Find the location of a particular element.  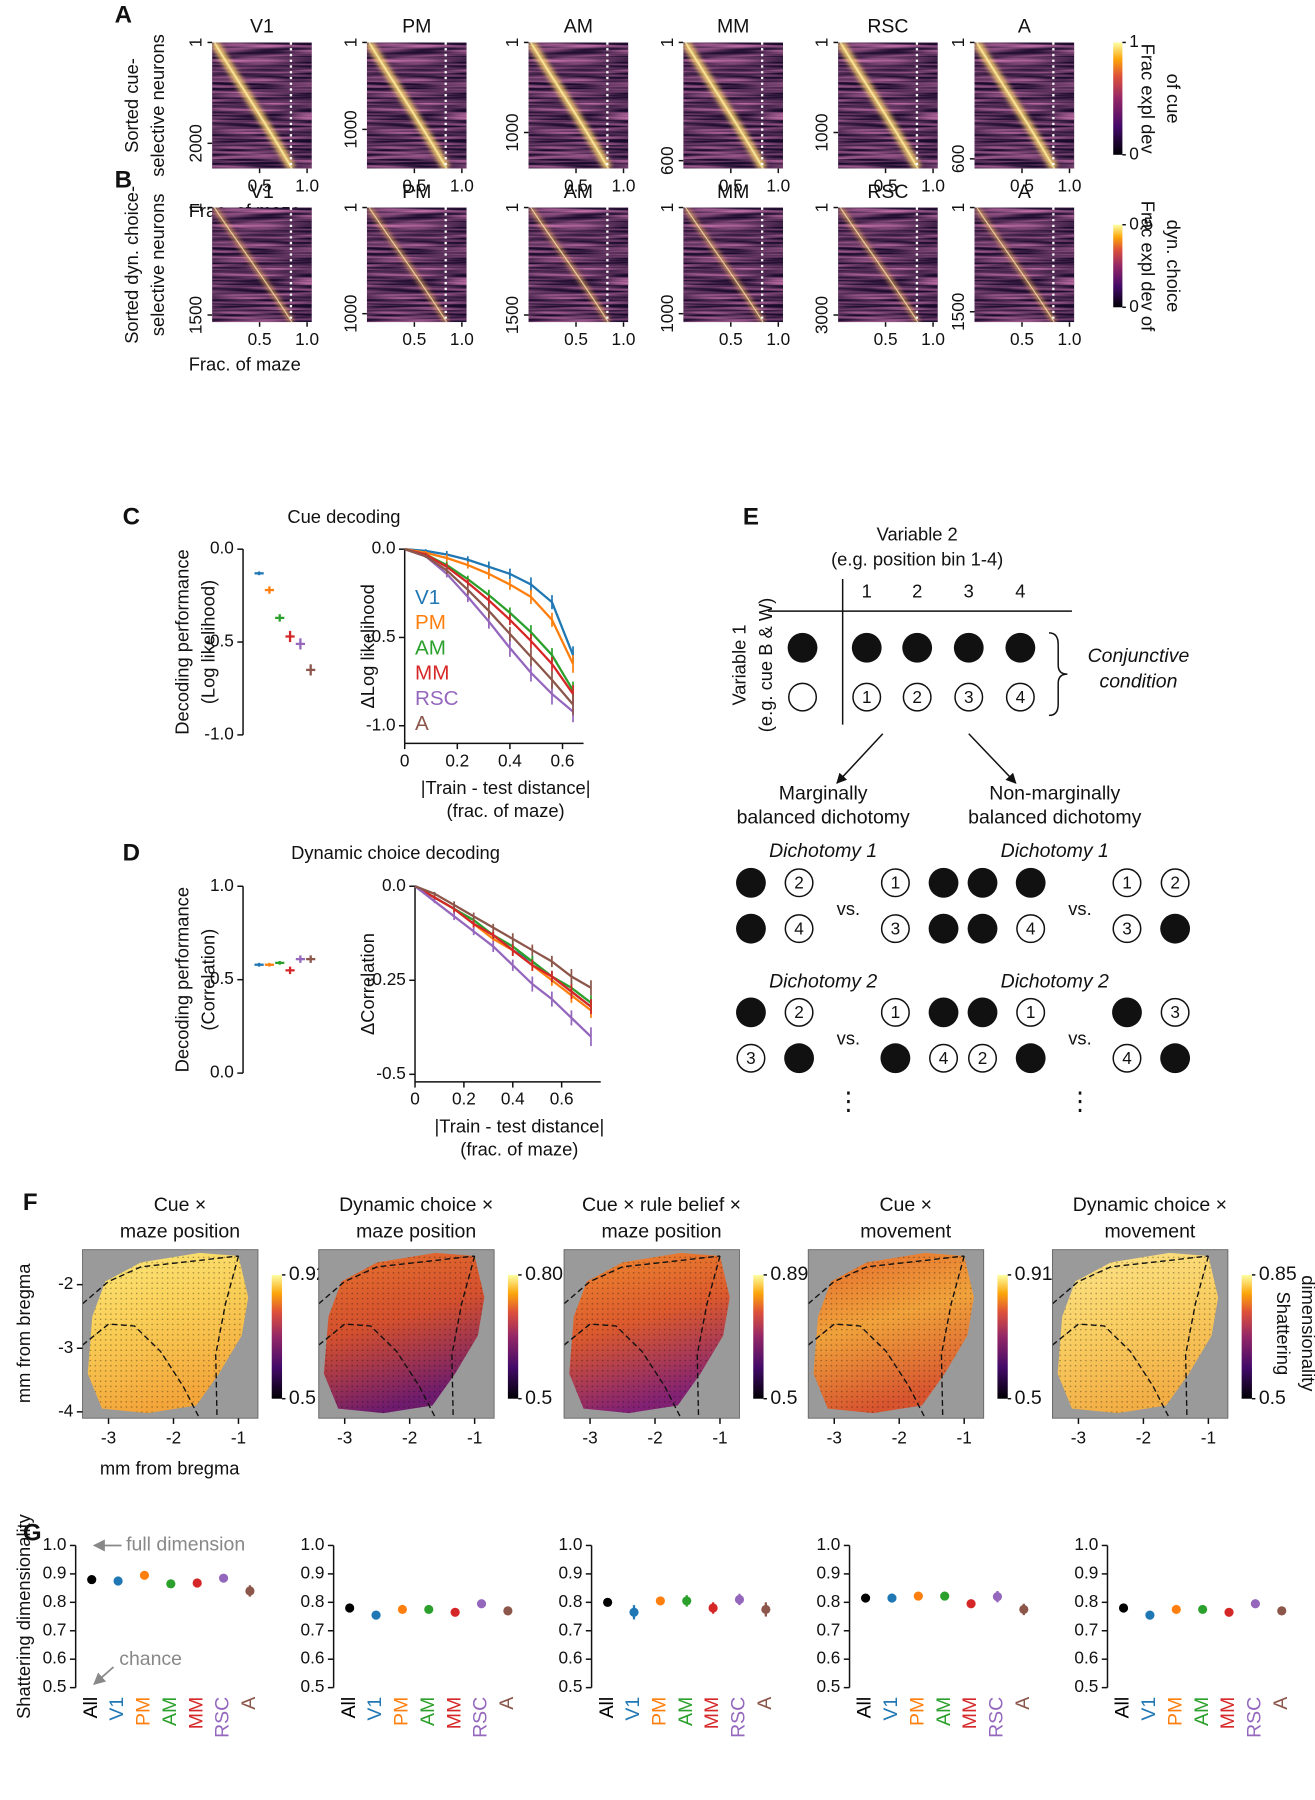

x-tick-label: 1.0 is located at coordinates (778, 185).